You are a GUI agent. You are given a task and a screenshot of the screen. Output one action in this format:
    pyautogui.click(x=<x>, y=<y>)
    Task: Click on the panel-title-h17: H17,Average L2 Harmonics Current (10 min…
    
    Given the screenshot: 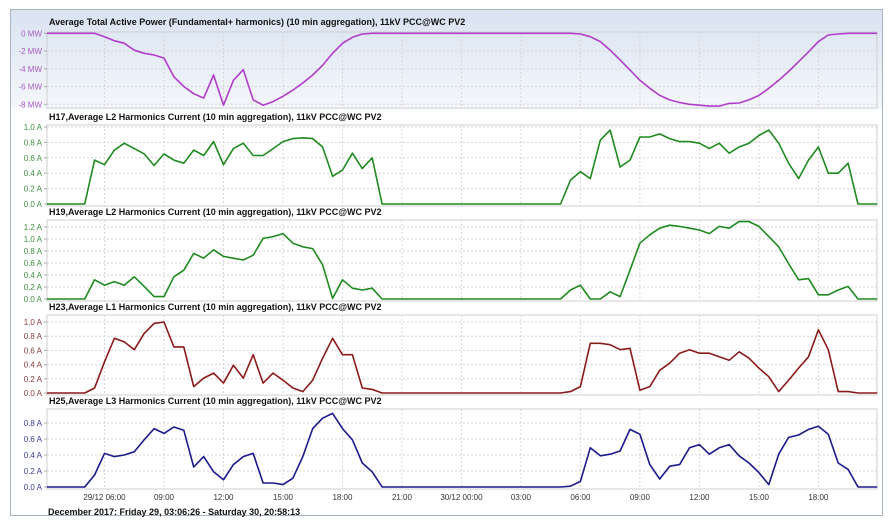 What is the action you would take?
    pyautogui.click(x=215, y=117)
    